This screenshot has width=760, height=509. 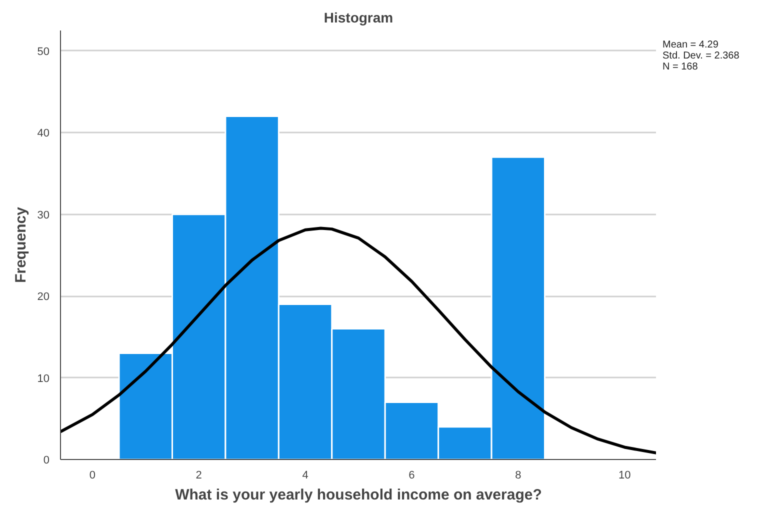 I want to click on y-tick-label: 50, so click(x=43, y=52).